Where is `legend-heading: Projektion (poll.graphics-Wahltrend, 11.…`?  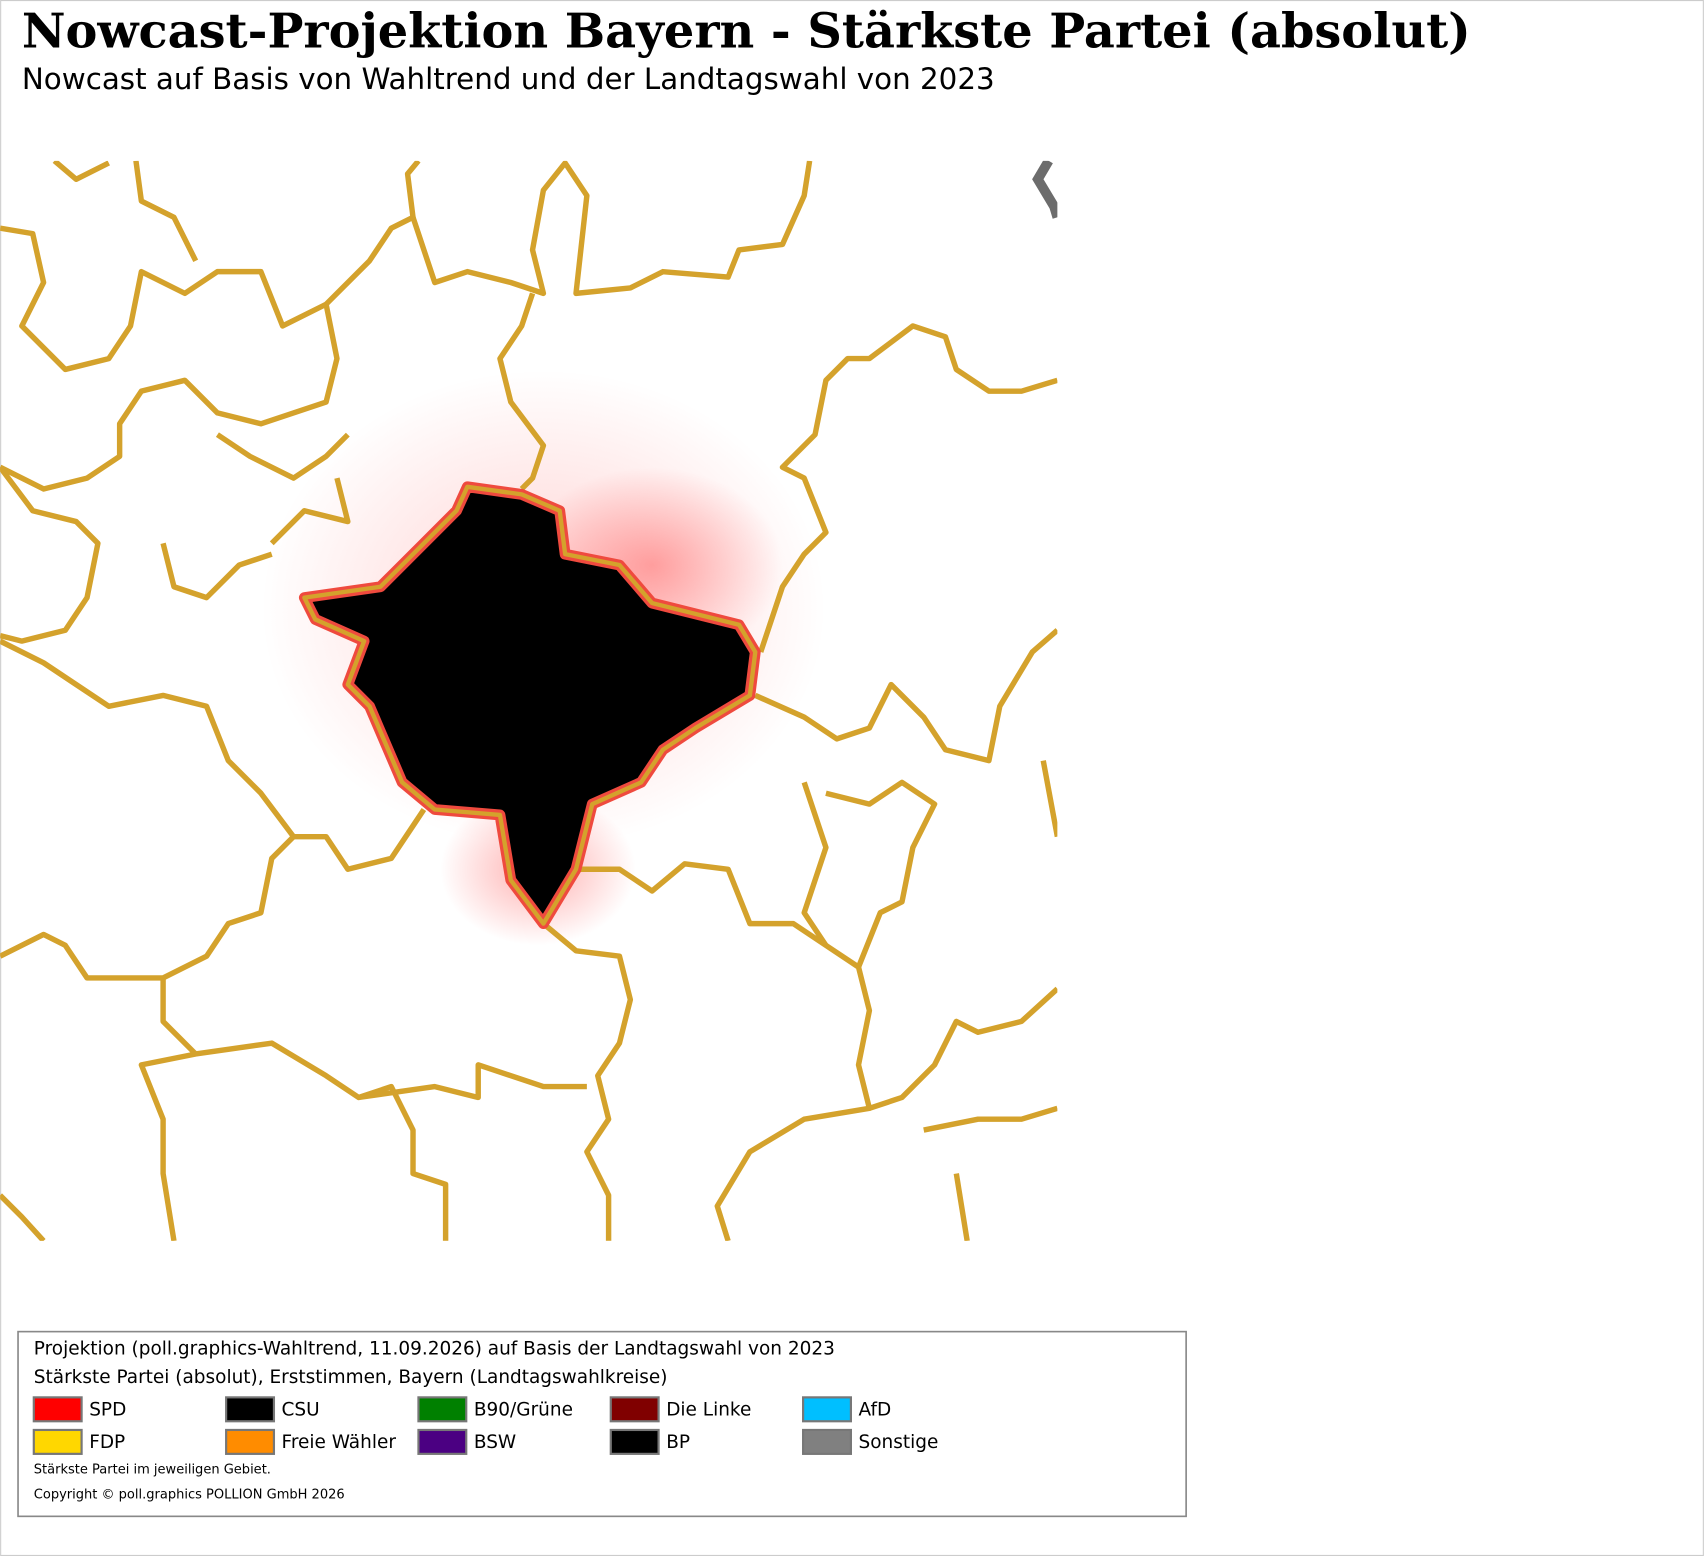
legend-heading: Projektion (poll.graphics-Wahltrend, 11.… is located at coordinates (434, 1349).